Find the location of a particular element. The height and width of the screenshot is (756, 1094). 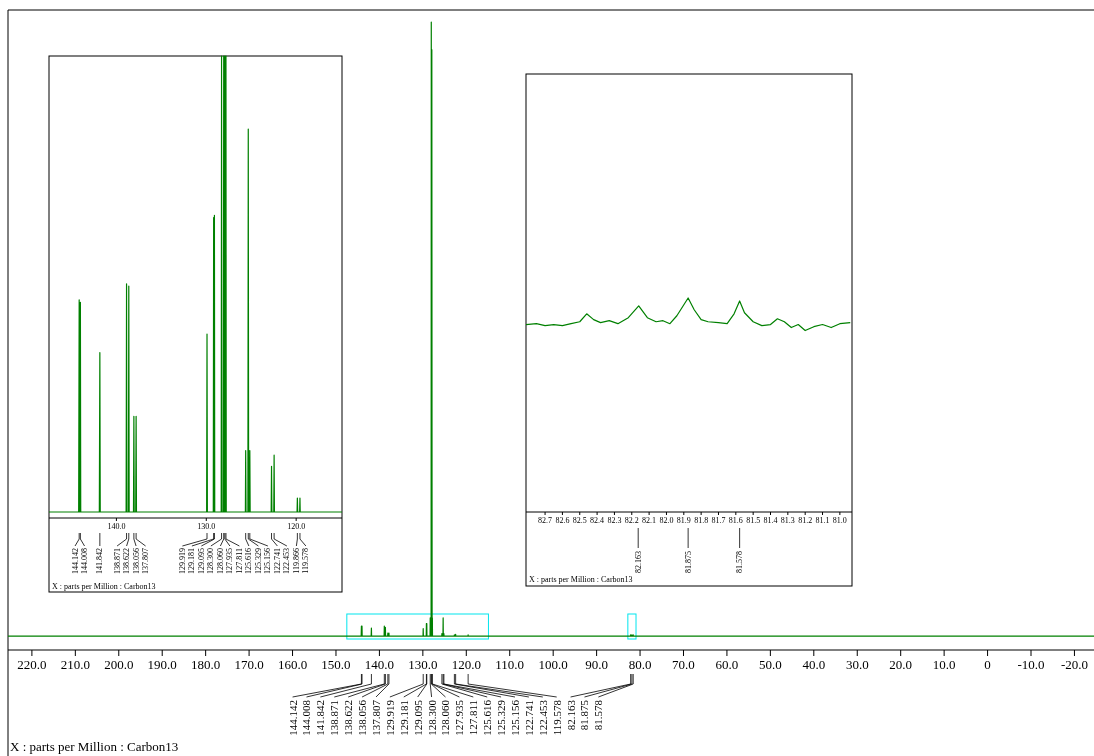

x-tick-label: 82.0 is located at coordinates (666, 520).